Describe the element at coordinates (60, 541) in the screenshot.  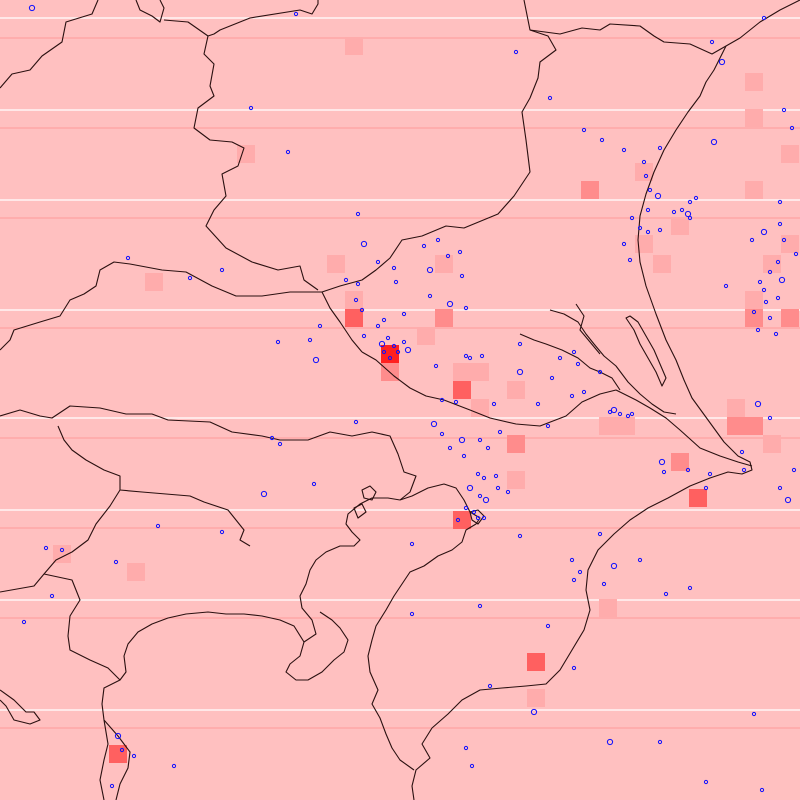
I see `border-kanagawa-west` at that location.